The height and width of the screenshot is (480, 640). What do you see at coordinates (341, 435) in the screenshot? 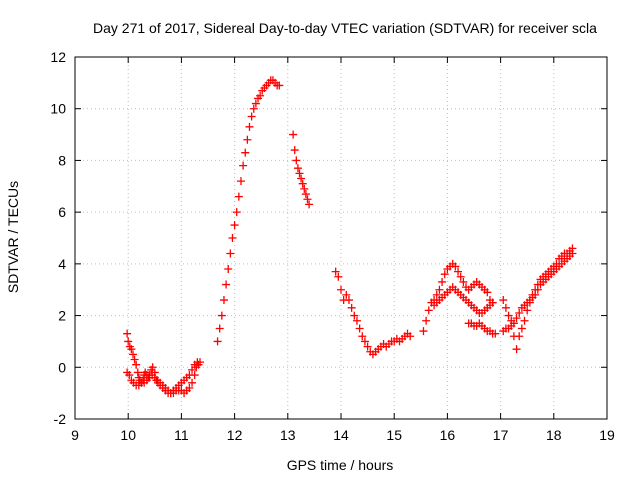
I see `x-tick-label: 14` at bounding box center [341, 435].